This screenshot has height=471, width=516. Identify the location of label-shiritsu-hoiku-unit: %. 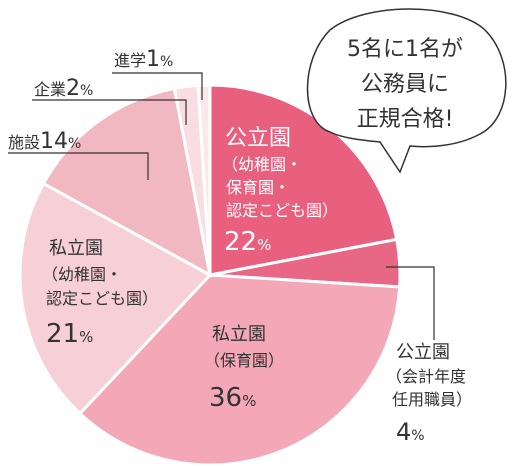
(249, 401).